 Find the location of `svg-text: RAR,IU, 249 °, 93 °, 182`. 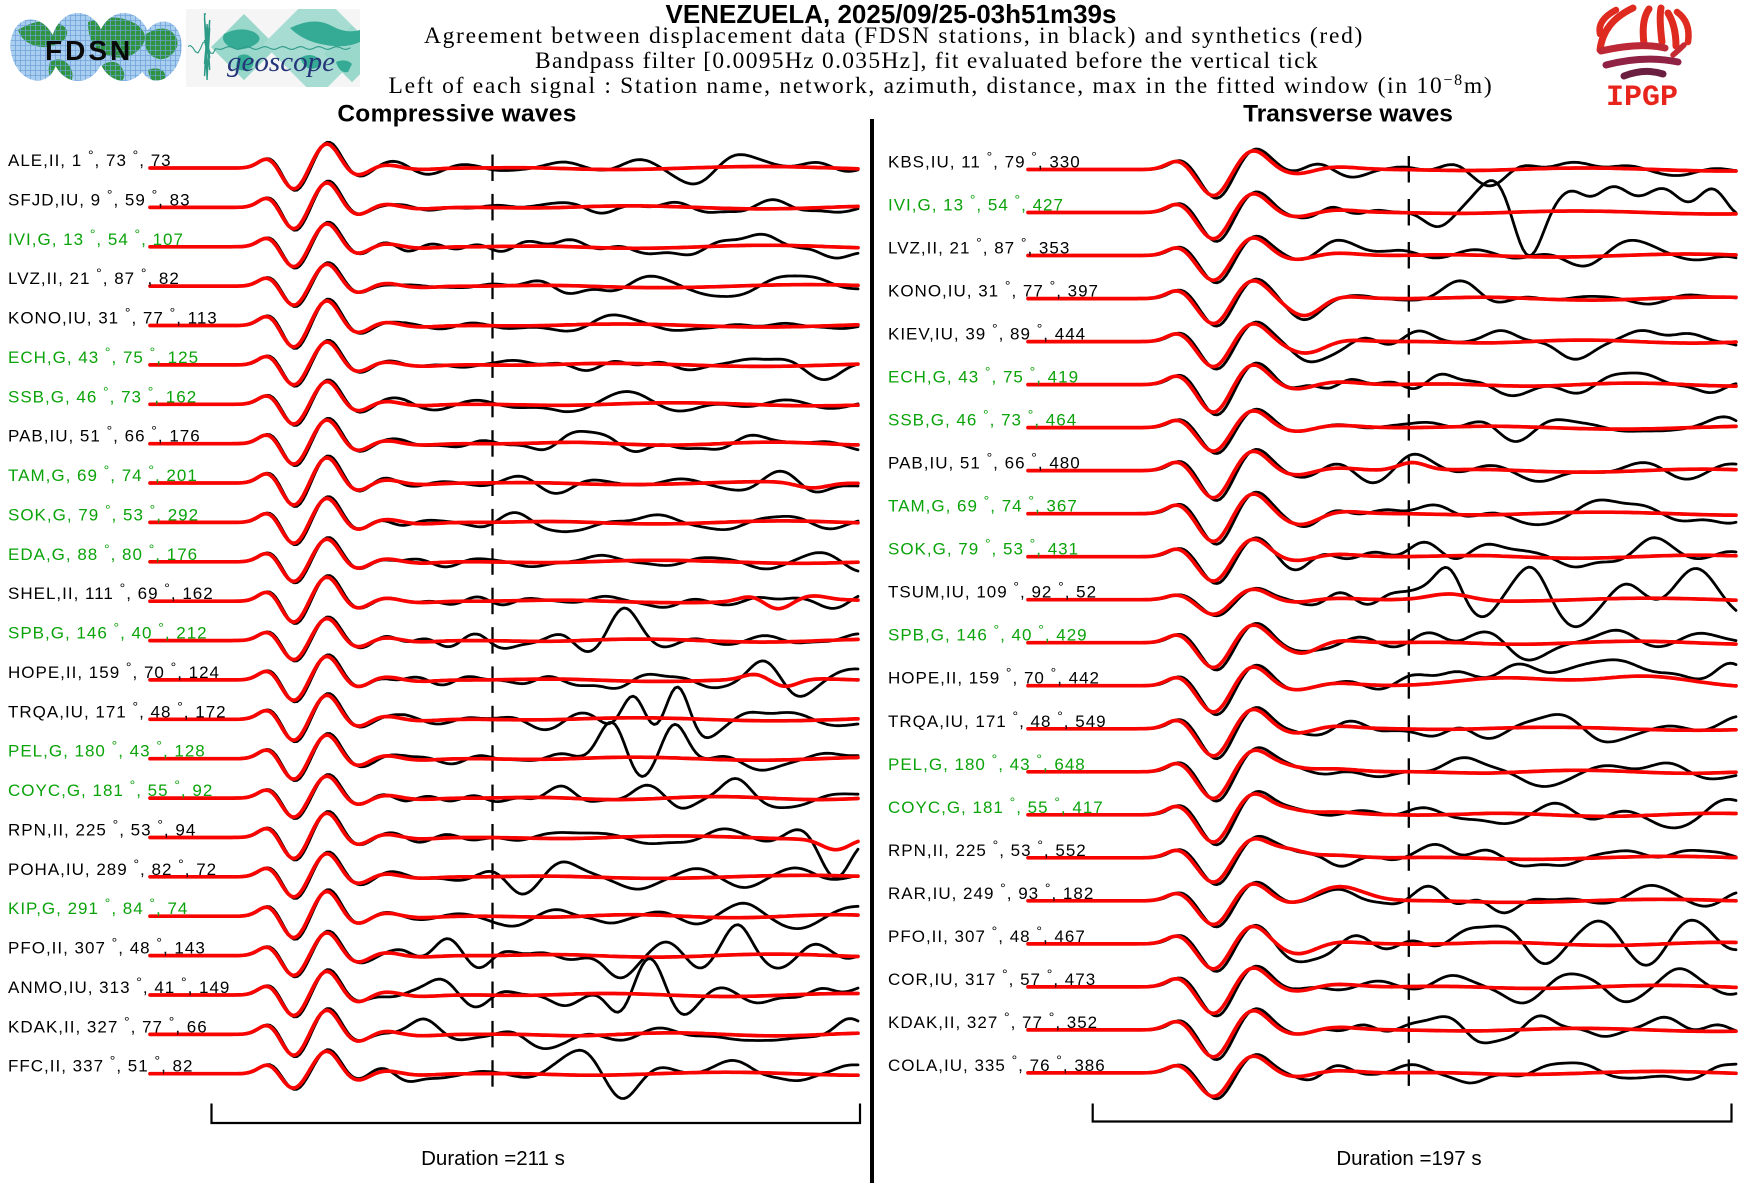

svg-text: RAR,IU, 249 °, 93 °, 182 is located at coordinates (991, 891).